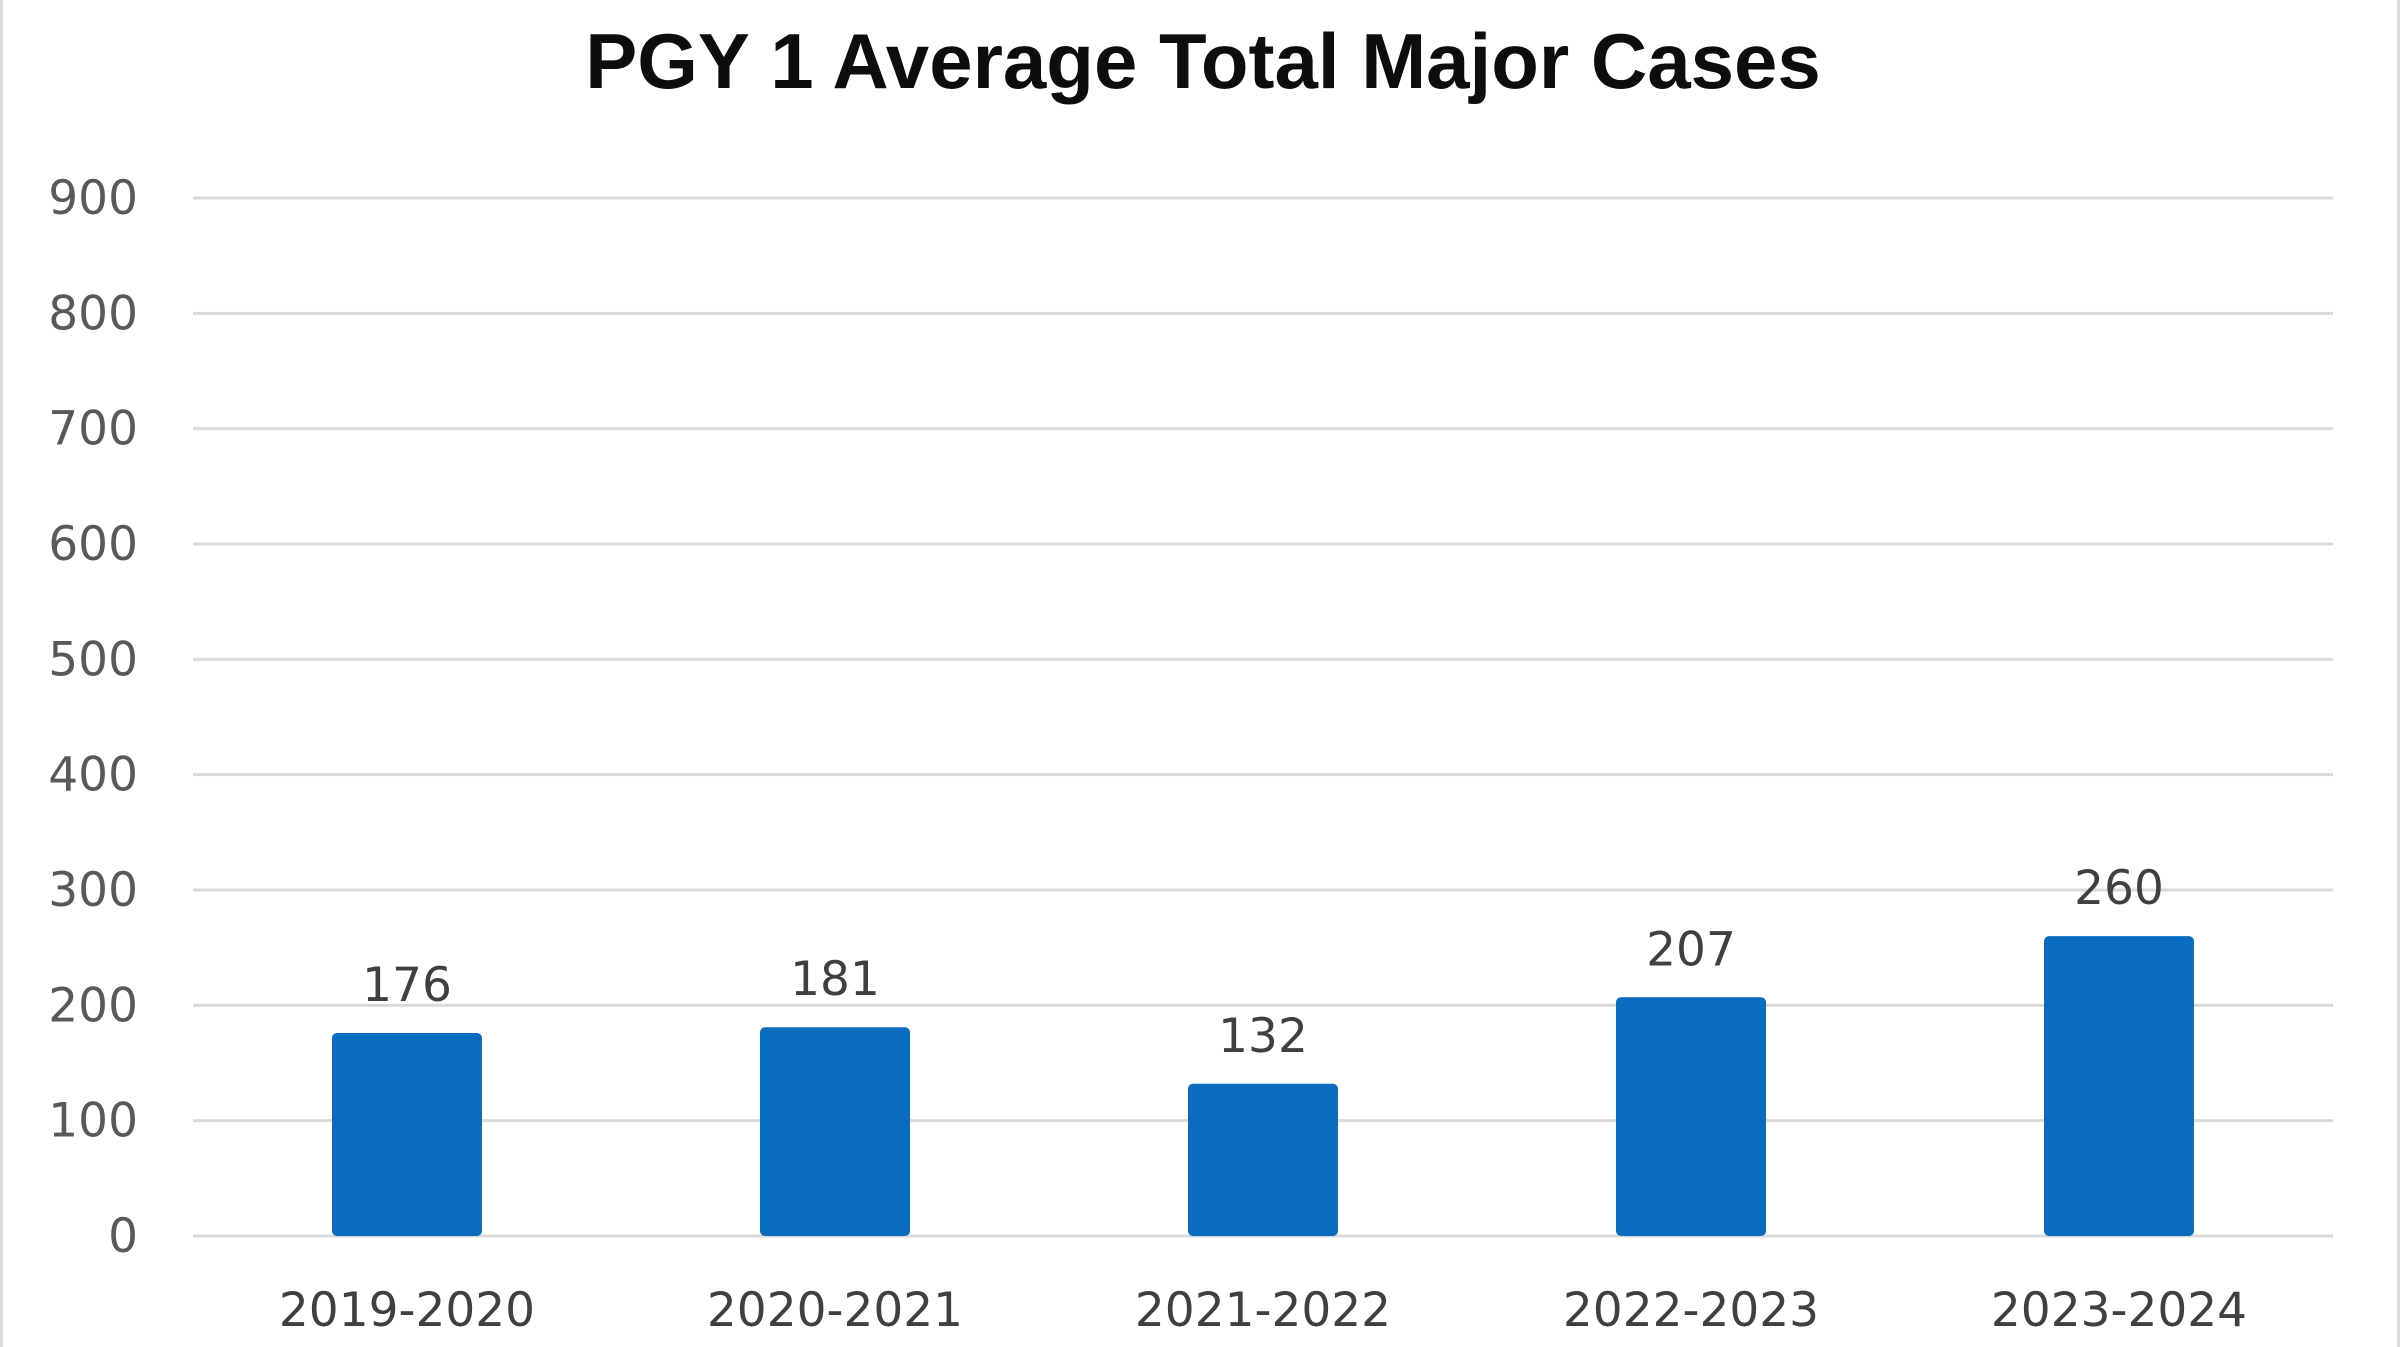 The image size is (2400, 1347). I want to click on x-tick-label: 2023-2024, so click(2119, 1310).